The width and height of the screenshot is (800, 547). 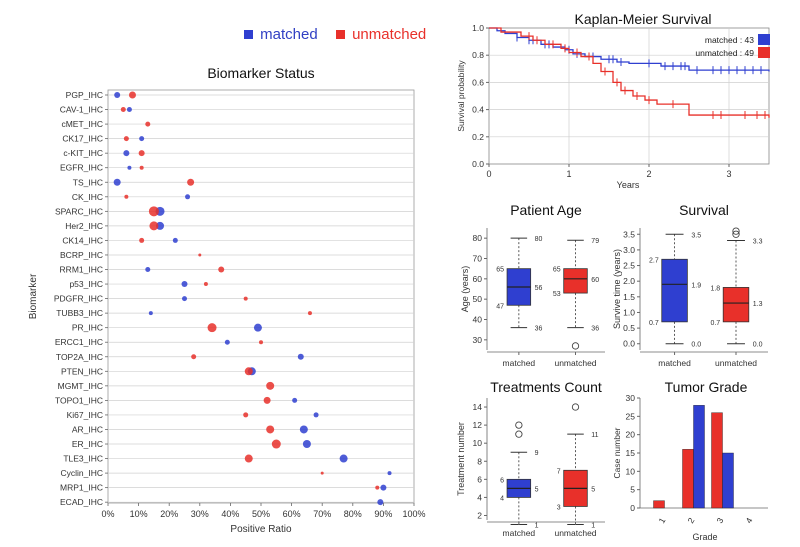 I want to click on y-tick-label: 2, so click(x=479, y=515).